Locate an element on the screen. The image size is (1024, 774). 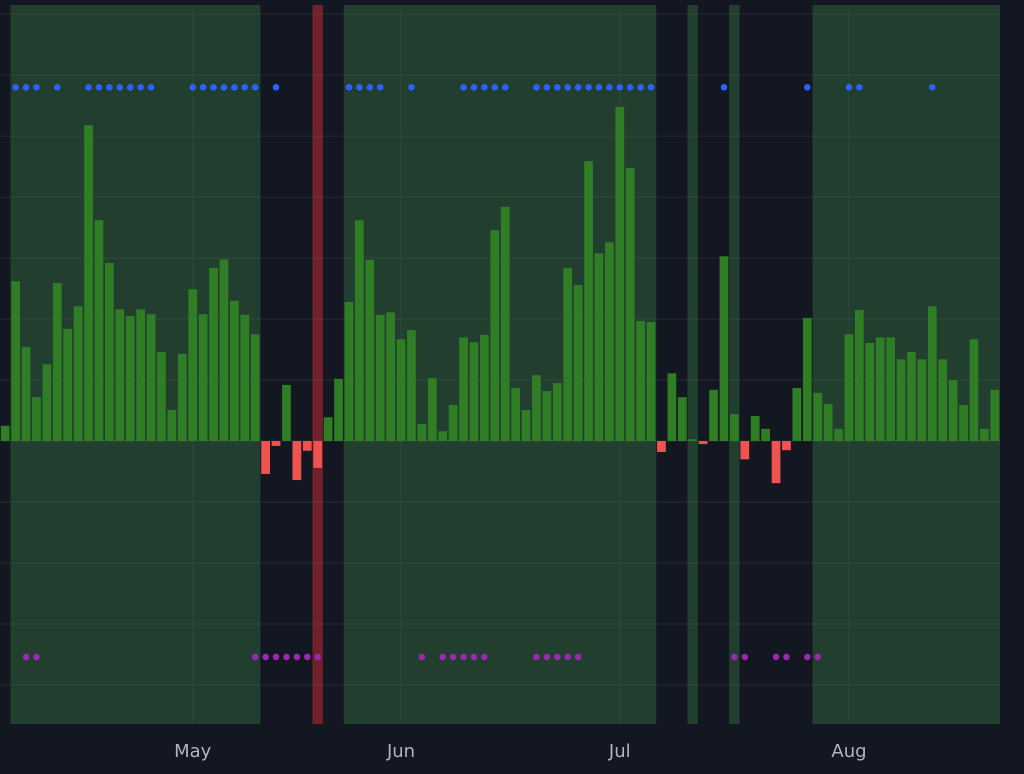
x-tick-label: May is located at coordinates (193, 751).